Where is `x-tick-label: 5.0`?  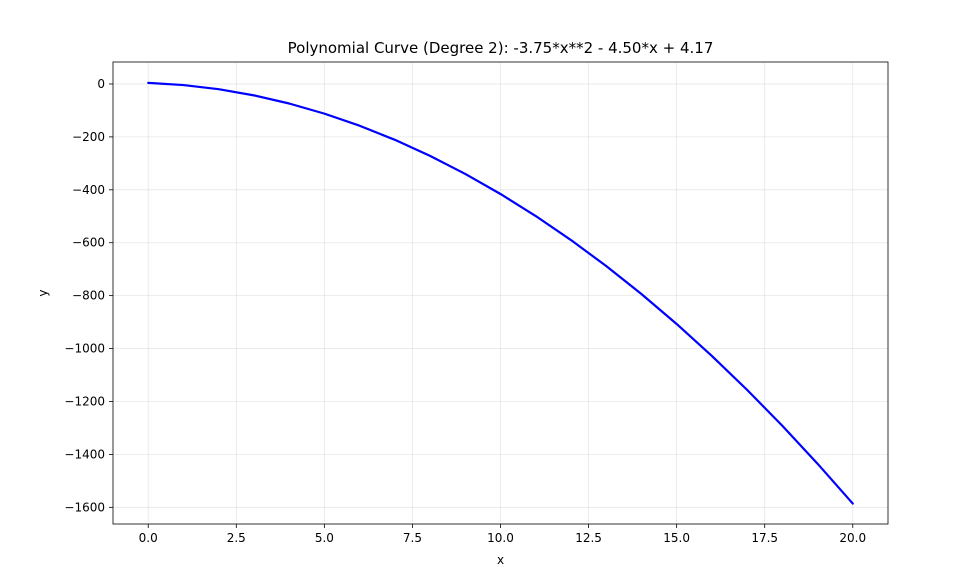
x-tick-label: 5.0 is located at coordinates (324, 538).